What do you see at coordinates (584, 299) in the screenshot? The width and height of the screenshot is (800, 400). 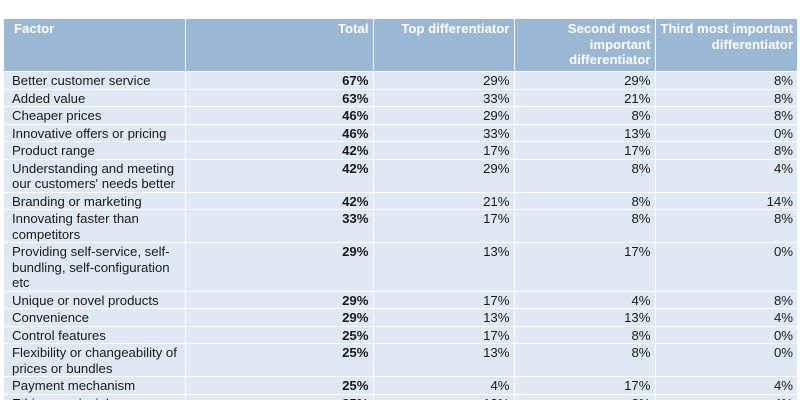 I see `cell-second: 4%` at bounding box center [584, 299].